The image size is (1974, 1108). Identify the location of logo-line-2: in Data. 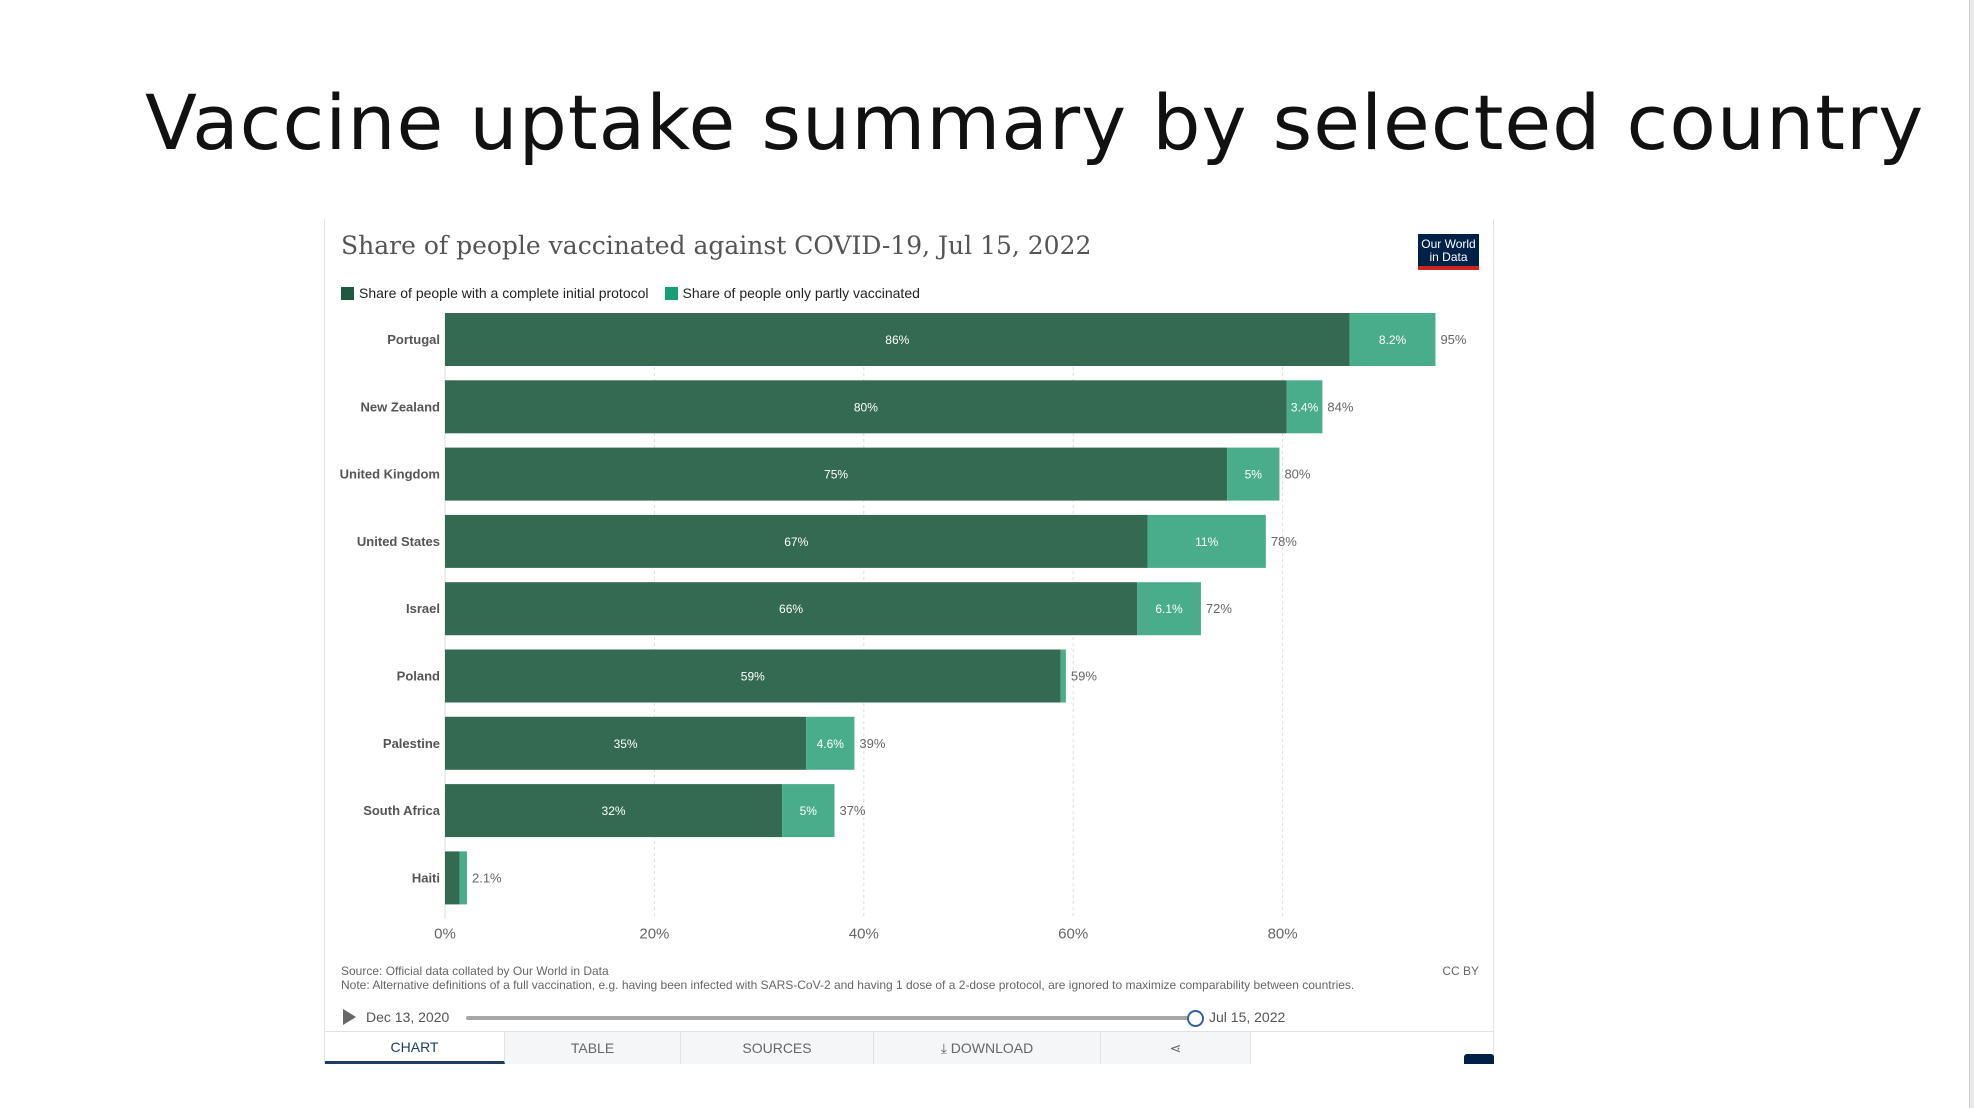
(1448, 257).